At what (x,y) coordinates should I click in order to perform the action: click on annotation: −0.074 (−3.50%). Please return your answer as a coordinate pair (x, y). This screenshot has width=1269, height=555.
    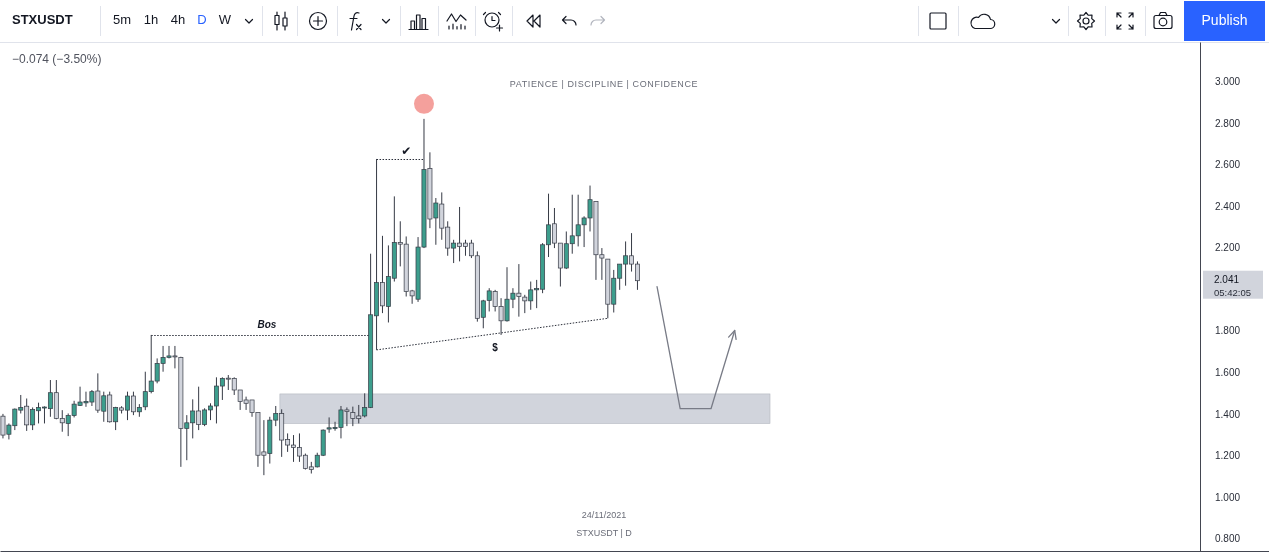
    Looking at the image, I should click on (57, 59).